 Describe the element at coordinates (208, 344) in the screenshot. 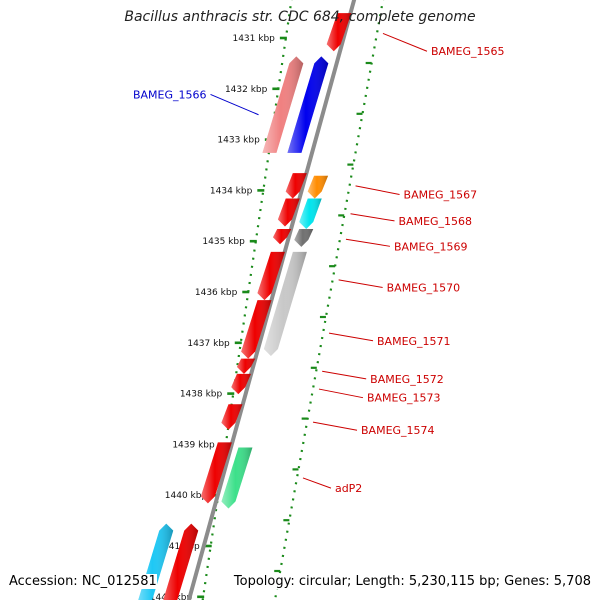

I see `kbp-tick-label: 1437 kbp` at that location.